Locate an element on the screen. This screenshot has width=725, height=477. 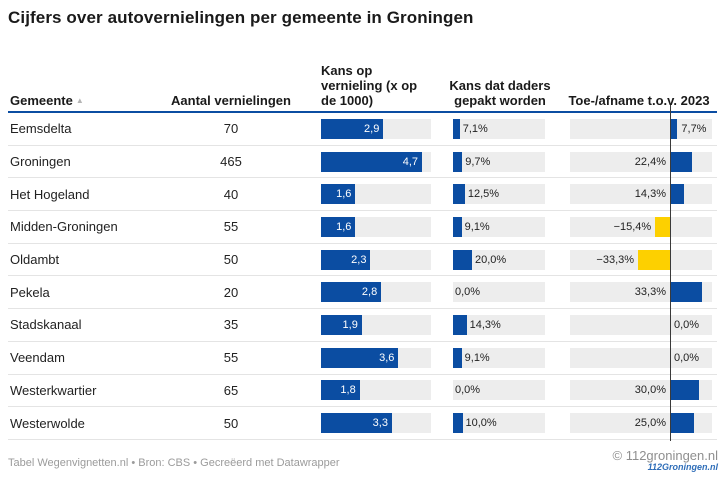
kans-gepakt-value: 12,5% is located at coordinates (483, 194).